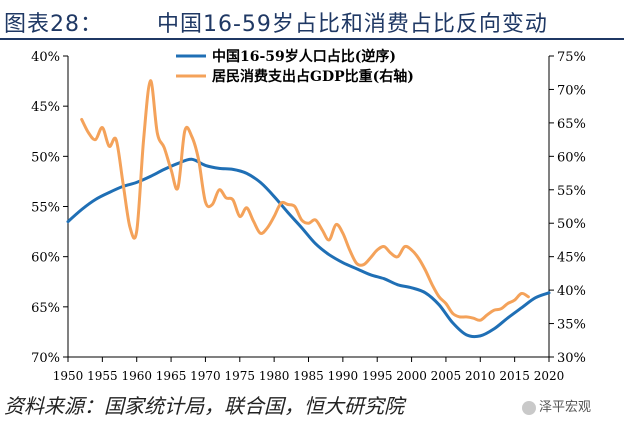  What do you see at coordinates (304, 56) in the screenshot?
I see `legend-label-1: 中国16-59岁人口占比(逆序)` at bounding box center [304, 56].